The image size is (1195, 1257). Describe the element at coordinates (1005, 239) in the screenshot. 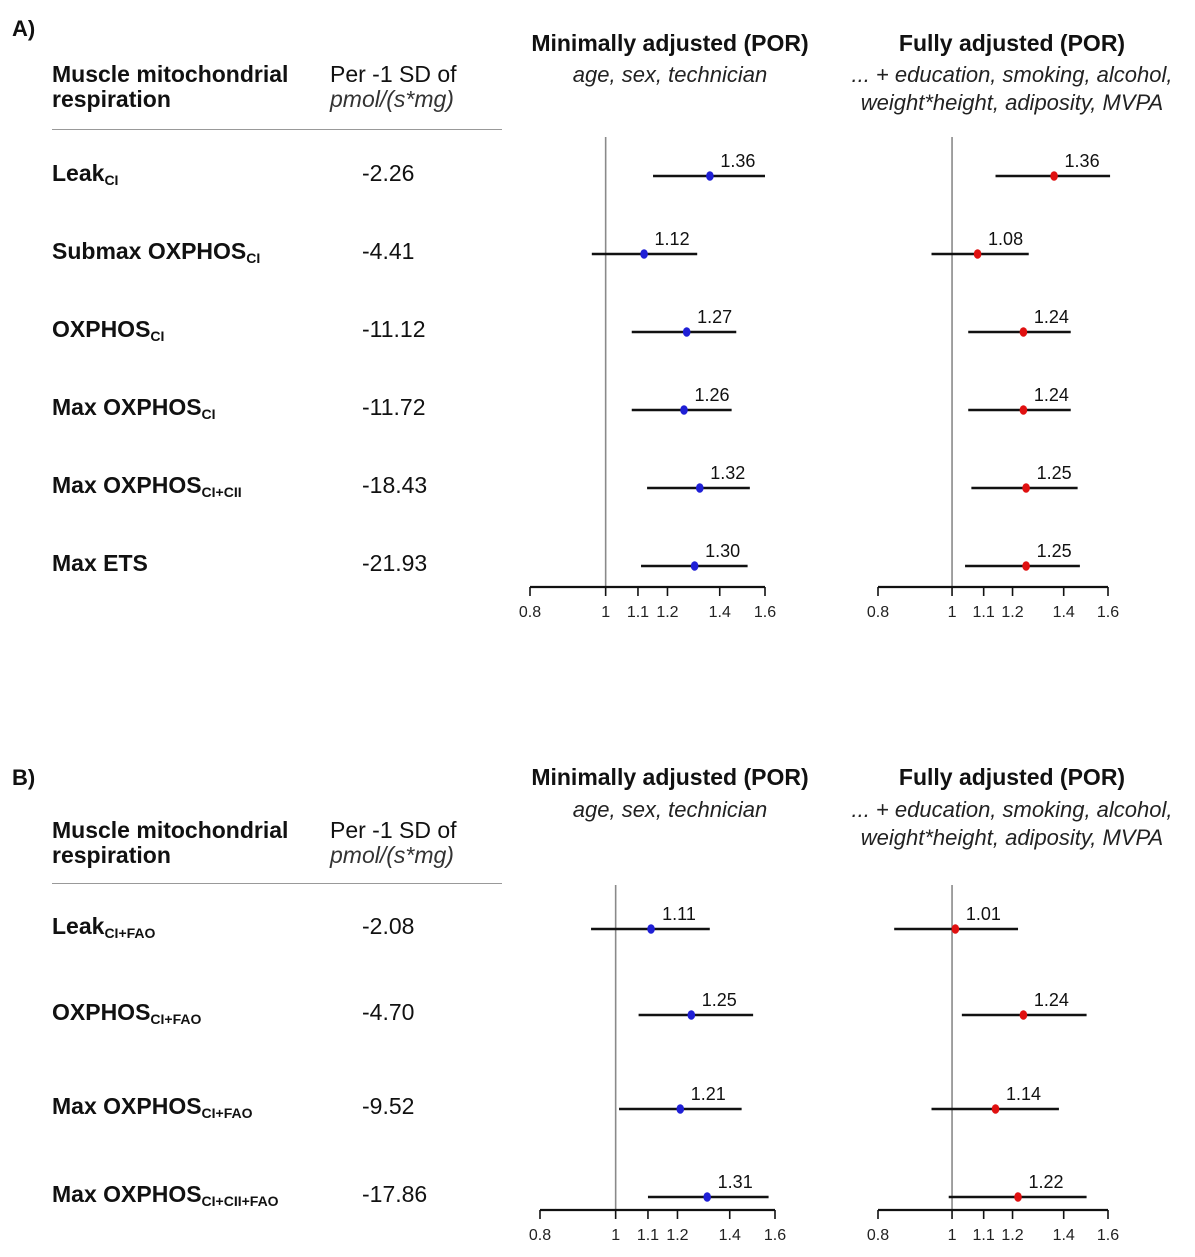

I see `estimate-label: 1.08` at that location.